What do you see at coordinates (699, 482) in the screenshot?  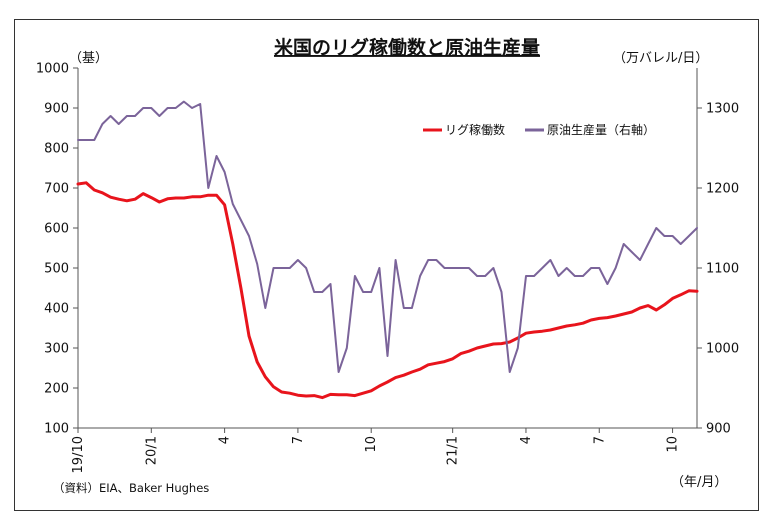 I see `x-axis-unit: （年/月）` at bounding box center [699, 482].